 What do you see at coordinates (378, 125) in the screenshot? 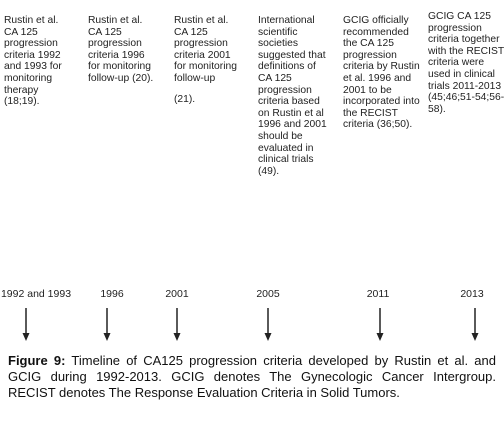
I see `entry-line: criteria (36;50).` at bounding box center [378, 125].